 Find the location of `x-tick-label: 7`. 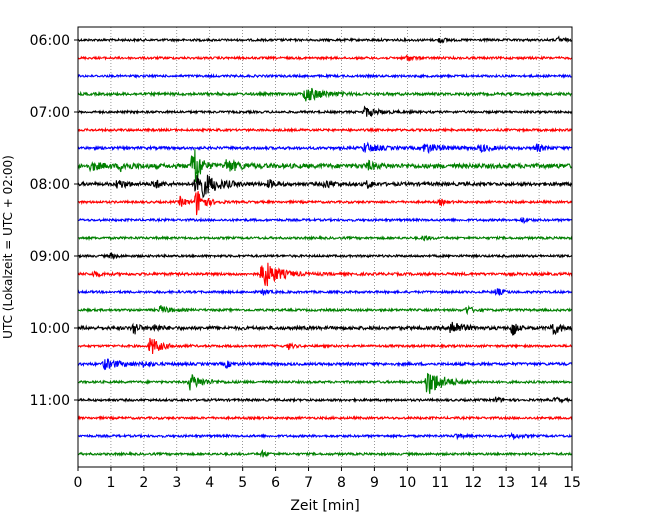

x-tick-label: 7 is located at coordinates (308, 483).